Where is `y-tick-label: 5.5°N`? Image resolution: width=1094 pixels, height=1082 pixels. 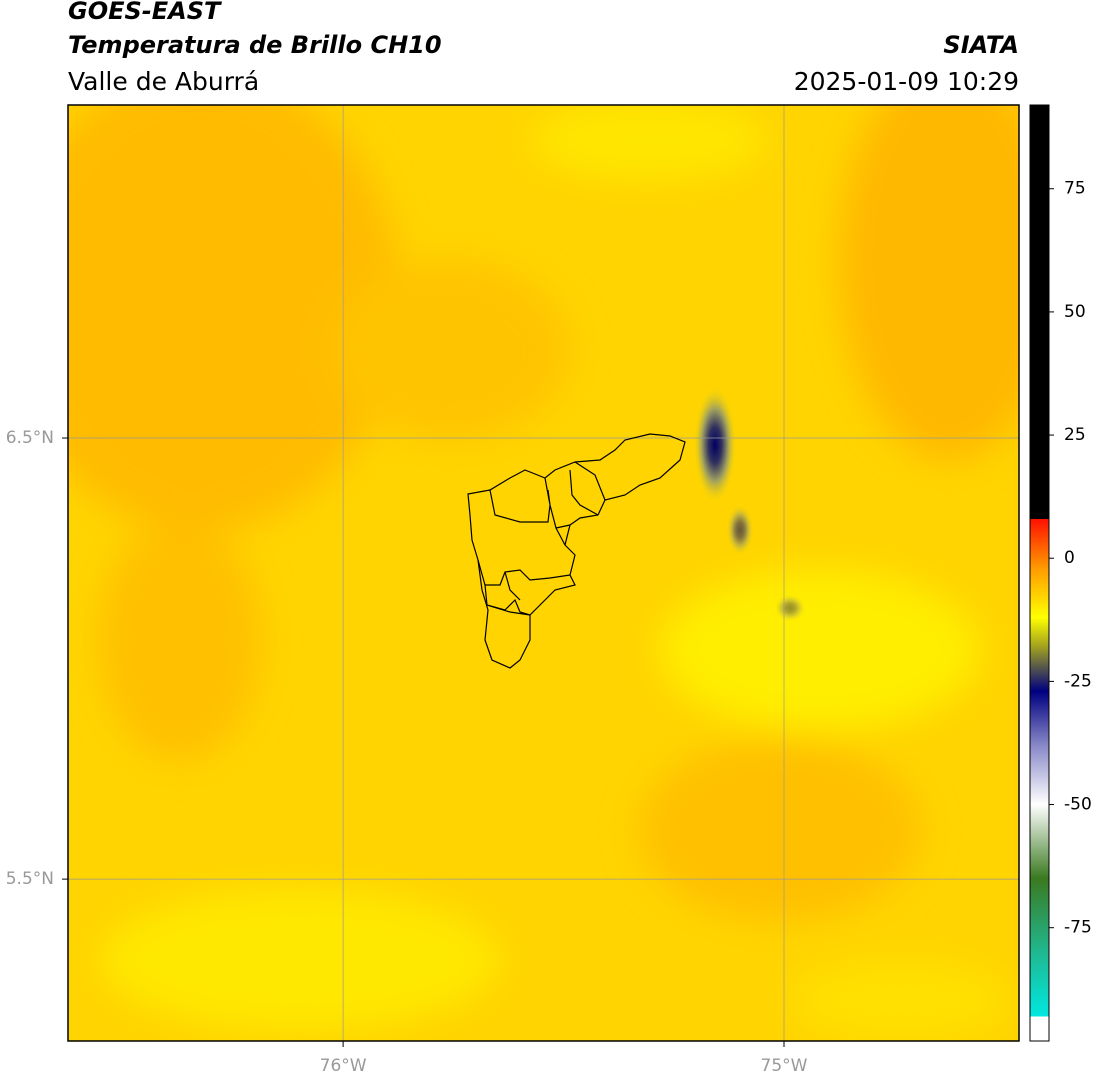 y-tick-label: 5.5°N is located at coordinates (30, 879).